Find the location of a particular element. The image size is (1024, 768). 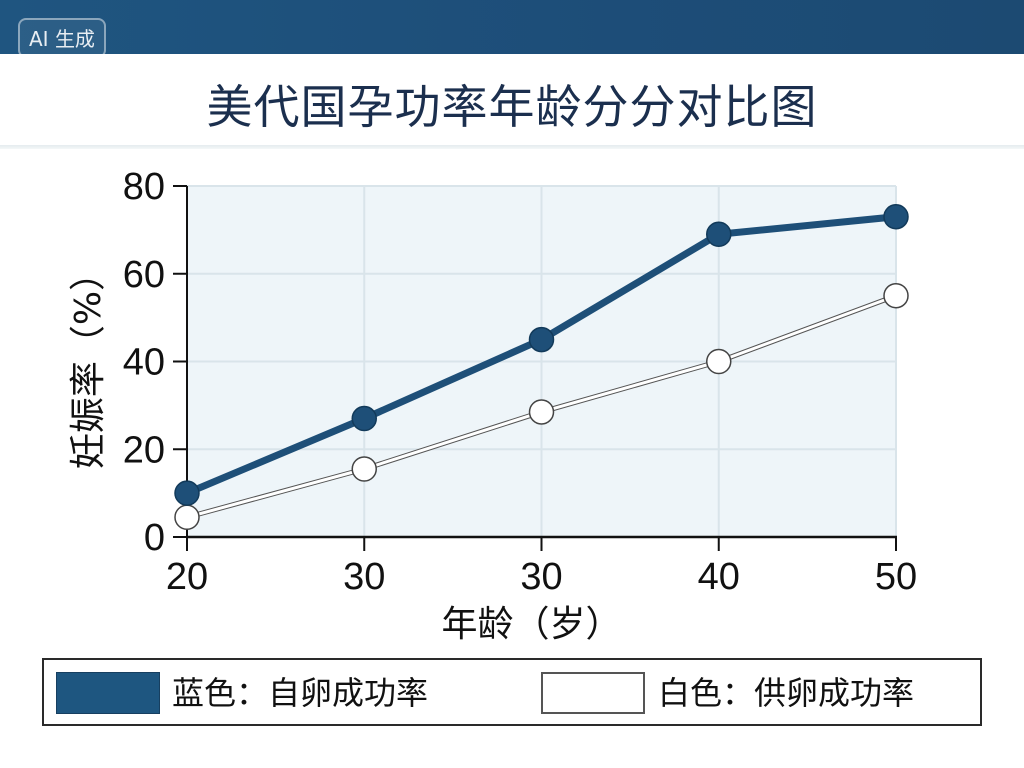

legend-label-own-egg: 蓝色：自卵成功率 is located at coordinates (300, 693).